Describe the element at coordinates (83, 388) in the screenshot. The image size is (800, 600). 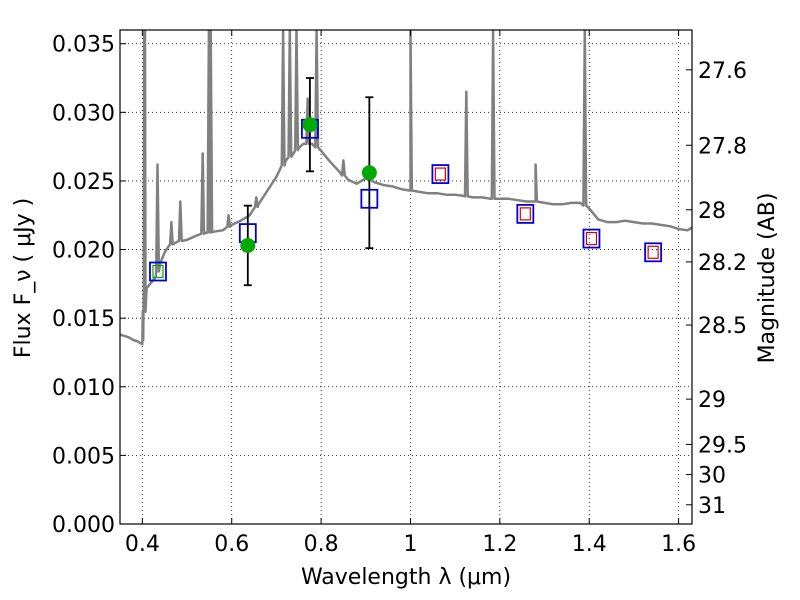
I see `y-tick-label: 0.010` at that location.